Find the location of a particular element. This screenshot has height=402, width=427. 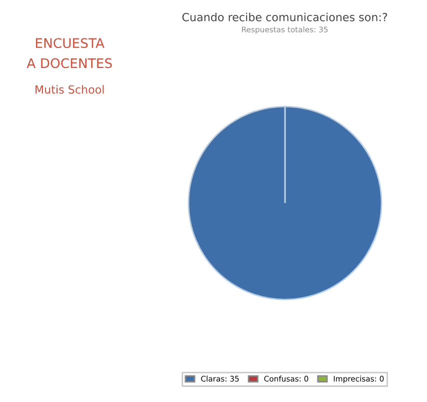

chart-title: Cuando recibe comunicaciones son:? is located at coordinates (285, 17).